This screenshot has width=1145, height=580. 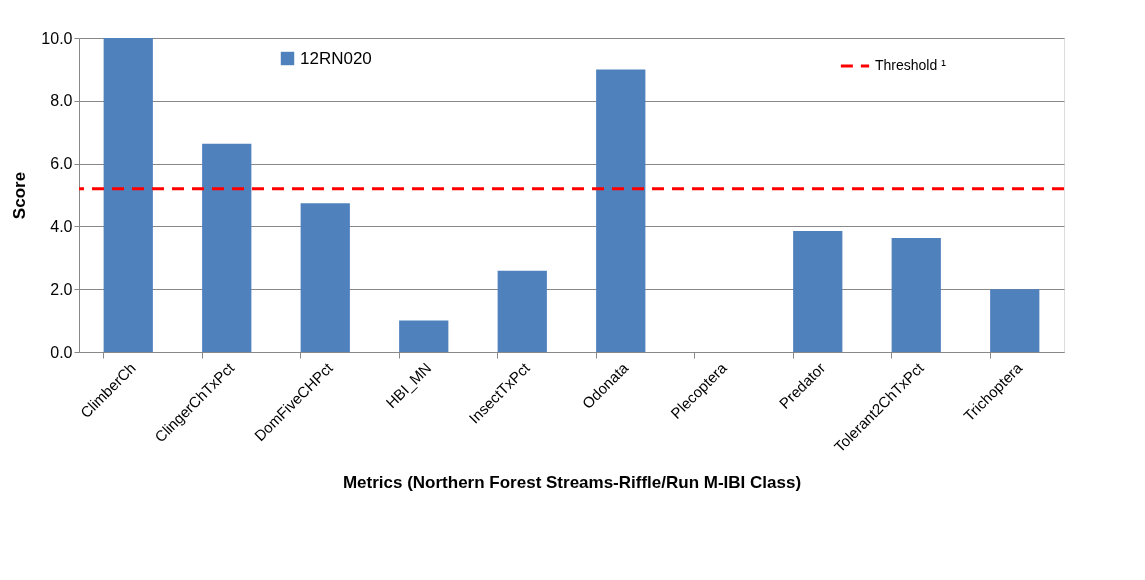 I want to click on legend-label: 12RN020, so click(x=336, y=58).